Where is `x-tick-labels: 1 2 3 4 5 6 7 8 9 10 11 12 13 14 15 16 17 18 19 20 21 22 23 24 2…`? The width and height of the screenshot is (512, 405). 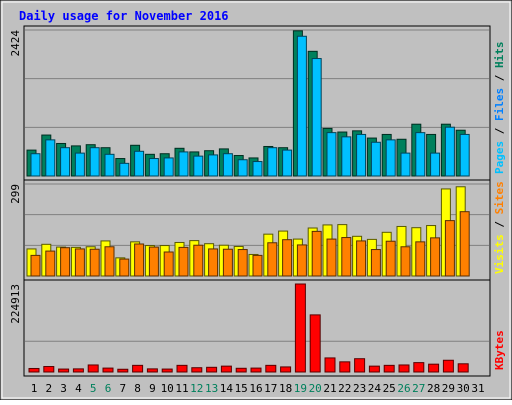 x-tick-labels: 1 2 3 4 5 6 7 8 9 10 11 12 13 14 15 16 17 18 19 20 21 22 23 24 2… is located at coordinates (258, 388).